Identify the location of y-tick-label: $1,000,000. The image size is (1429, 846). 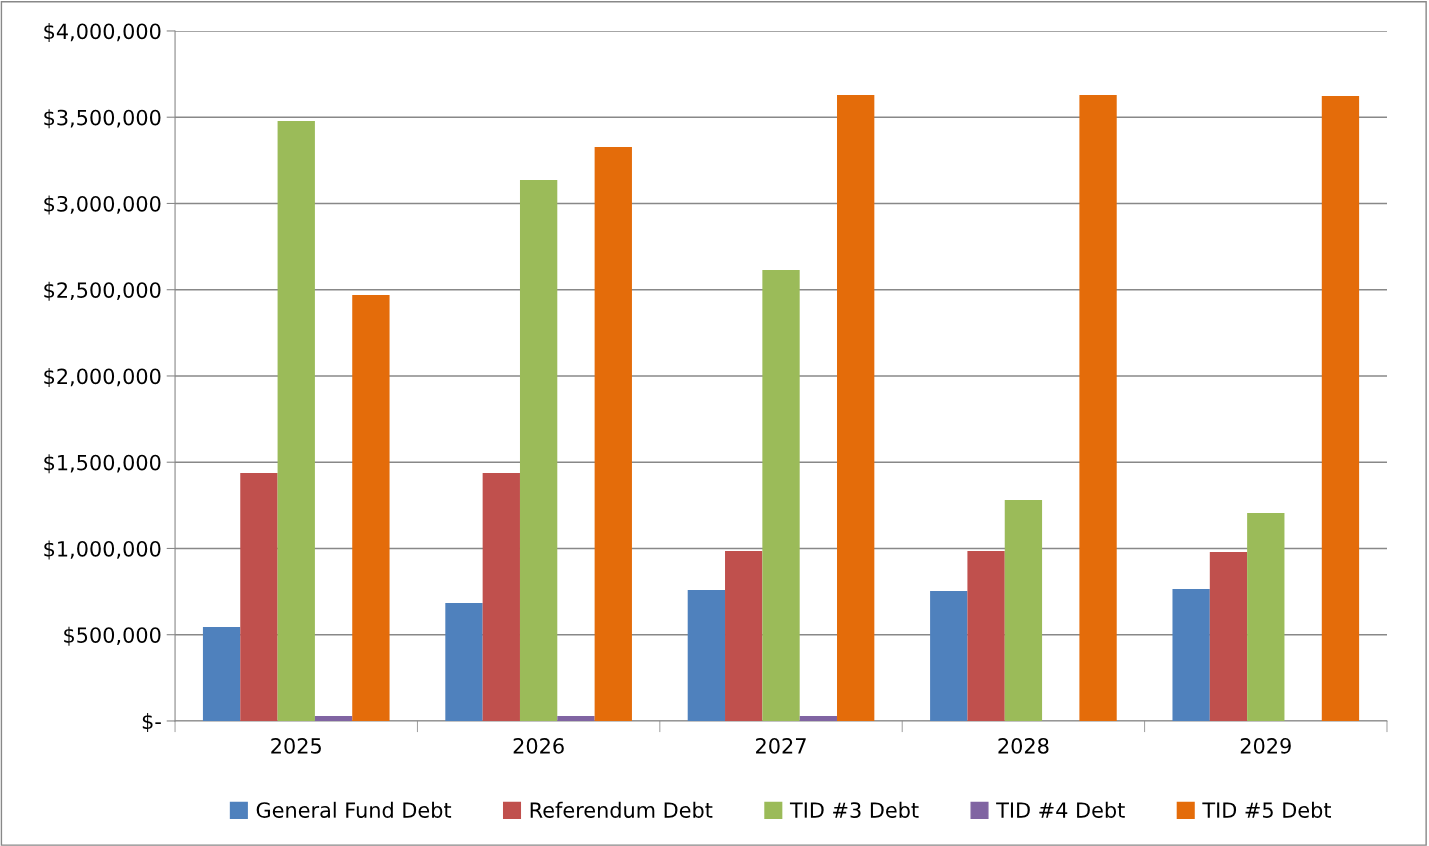
(102, 550).